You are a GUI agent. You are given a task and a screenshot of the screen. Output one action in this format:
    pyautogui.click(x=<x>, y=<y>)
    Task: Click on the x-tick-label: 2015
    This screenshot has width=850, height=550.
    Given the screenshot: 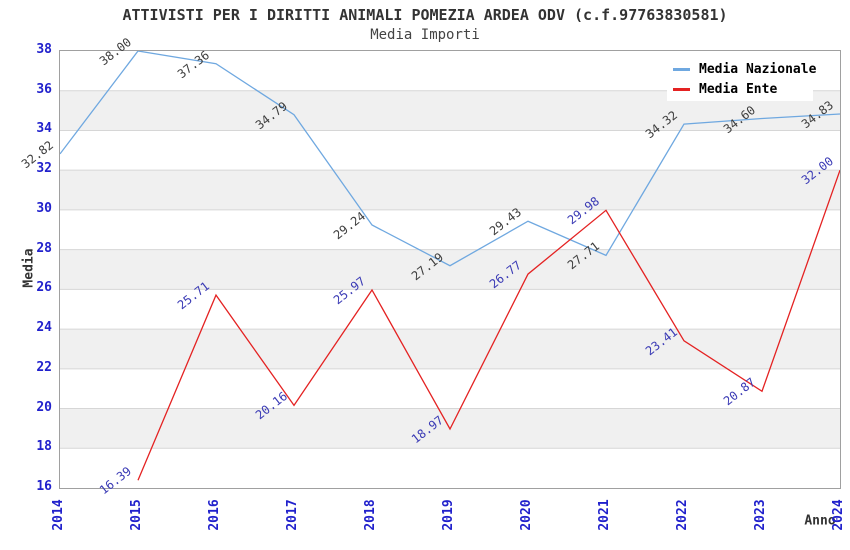 What is the action you would take?
    pyautogui.click(x=136, y=515)
    